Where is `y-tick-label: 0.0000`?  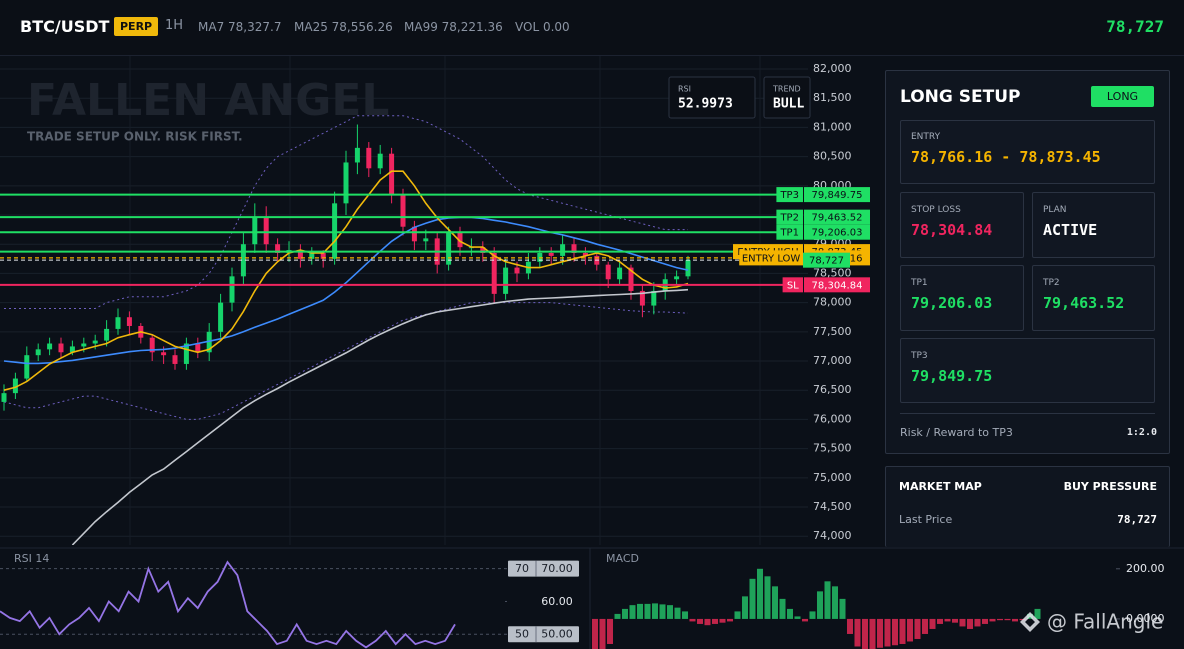 y-tick-label: 0.0000 is located at coordinates (1145, 618).